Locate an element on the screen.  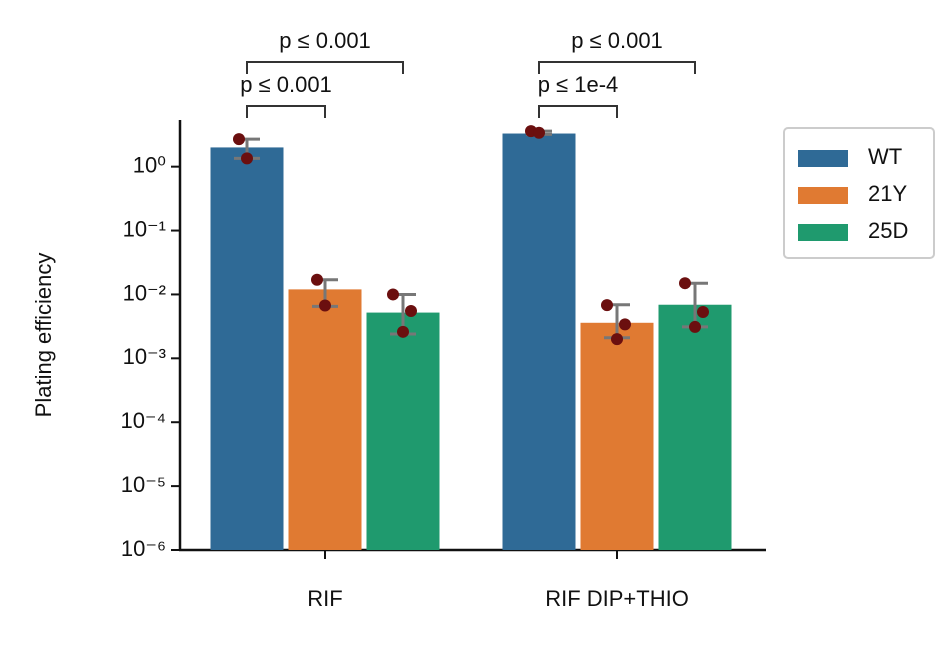
y-axis-label: Plating efficiency is located at coordinates (43, 335).